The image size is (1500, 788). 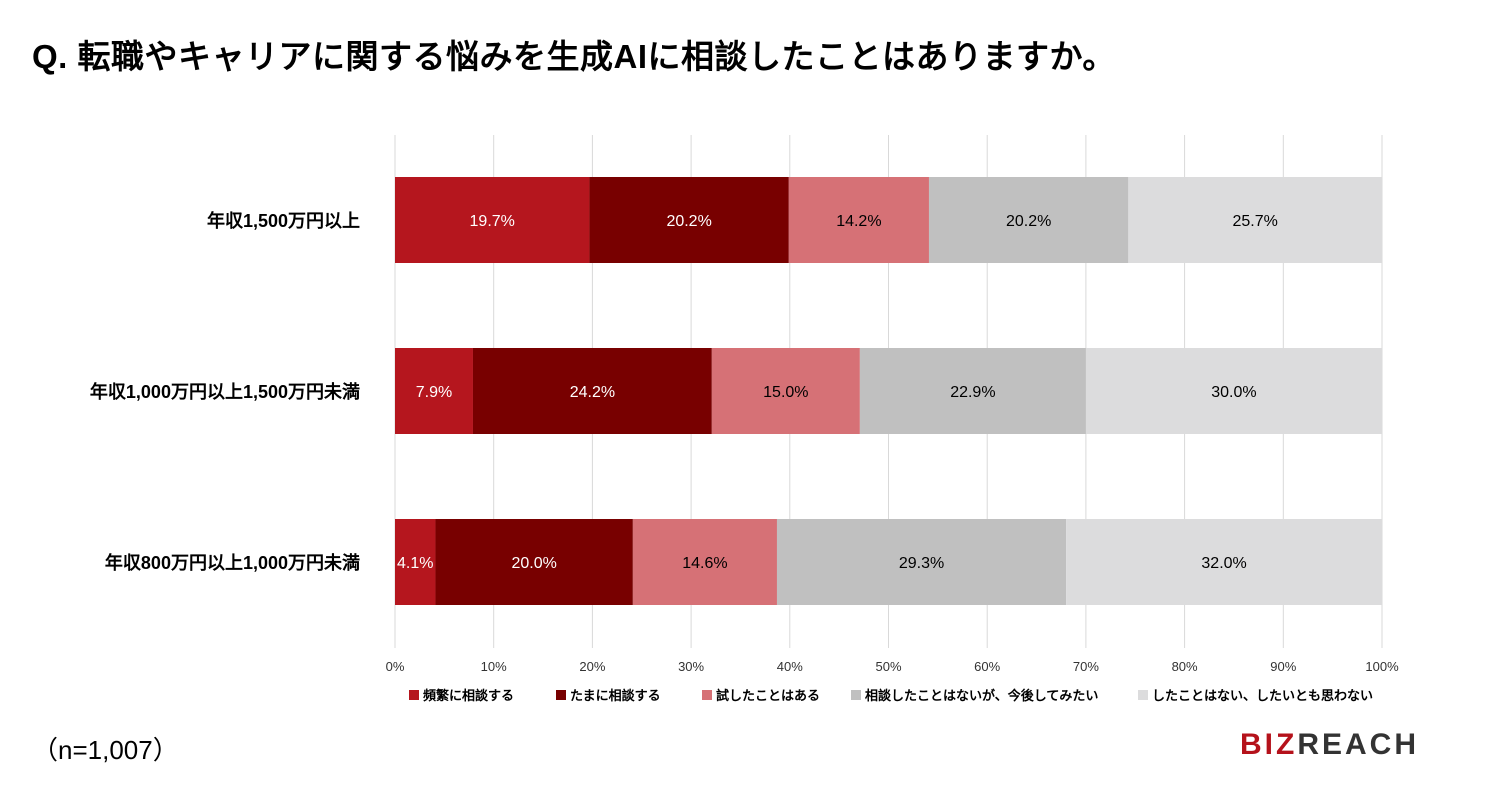 I want to click on legend-label: たまに相談する, so click(x=615, y=695).